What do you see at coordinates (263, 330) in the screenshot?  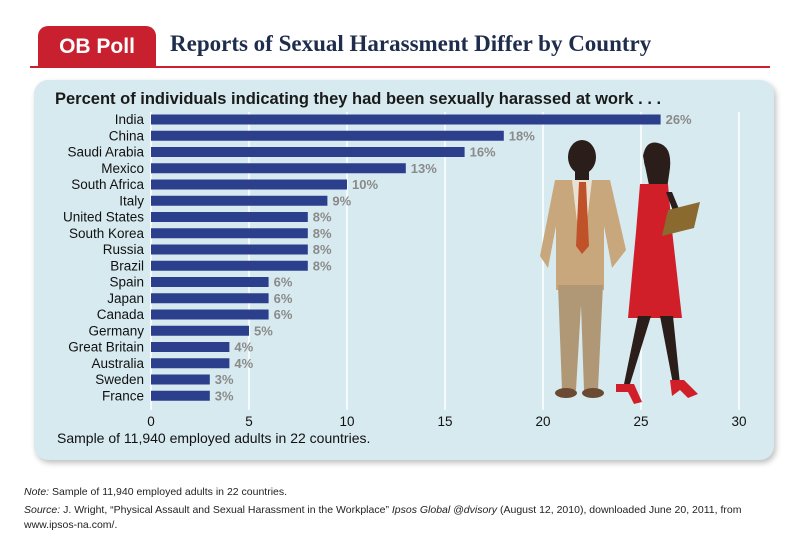 I see `value-label: 5%` at bounding box center [263, 330].